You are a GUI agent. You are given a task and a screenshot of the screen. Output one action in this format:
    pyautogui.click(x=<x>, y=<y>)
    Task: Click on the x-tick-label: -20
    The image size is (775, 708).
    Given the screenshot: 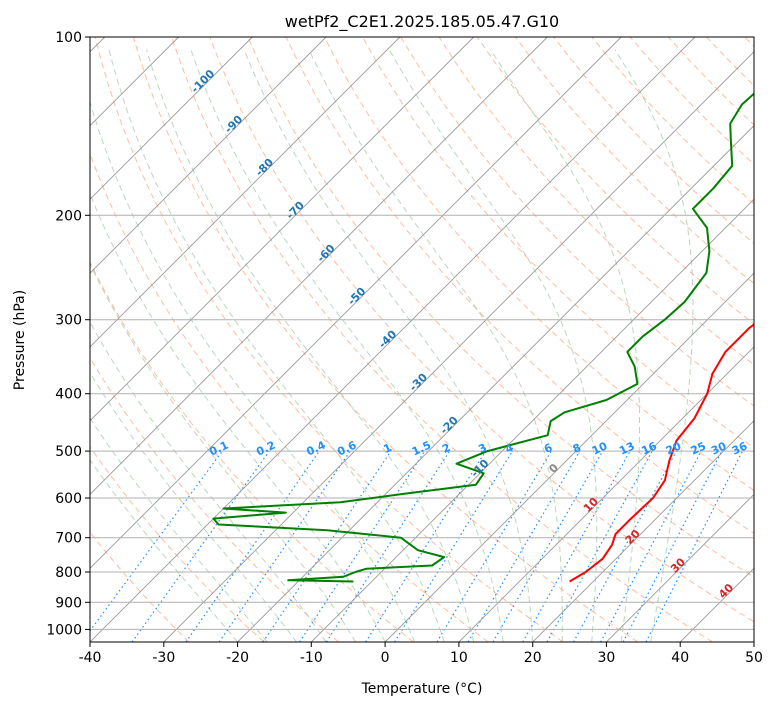 What is the action you would take?
    pyautogui.click(x=237, y=658)
    